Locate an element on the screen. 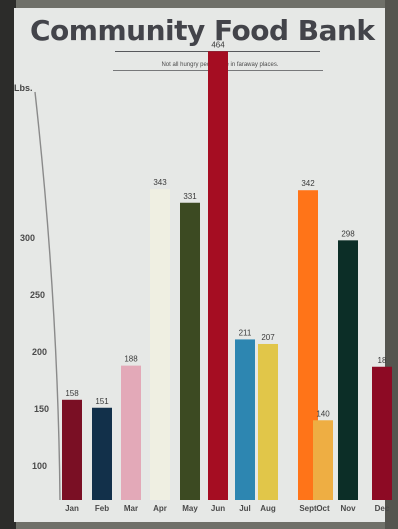 The image size is (398, 529). y-axis: Lbs. 100 150 200 250 300 is located at coordinates (37, 292).